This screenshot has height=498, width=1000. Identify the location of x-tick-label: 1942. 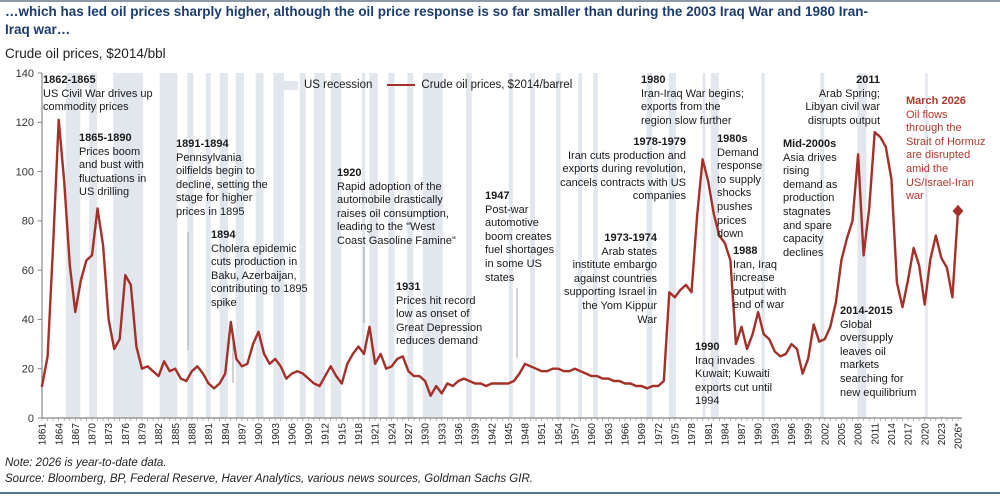
(492, 434).